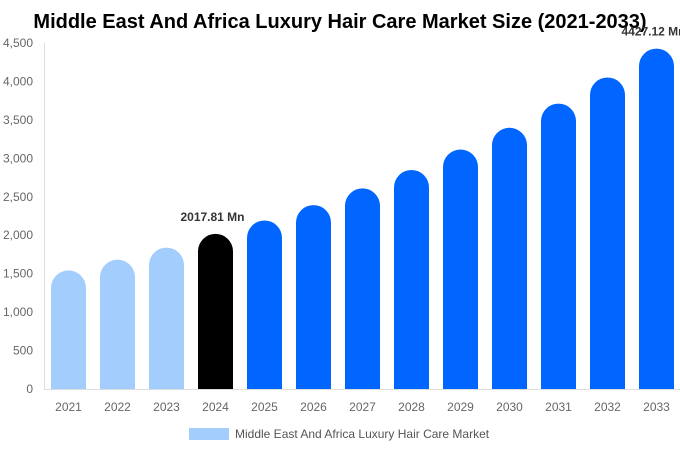 Image resolution: width=680 pixels, height=450 pixels. I want to click on x-tick-label: 2031, so click(558, 407).